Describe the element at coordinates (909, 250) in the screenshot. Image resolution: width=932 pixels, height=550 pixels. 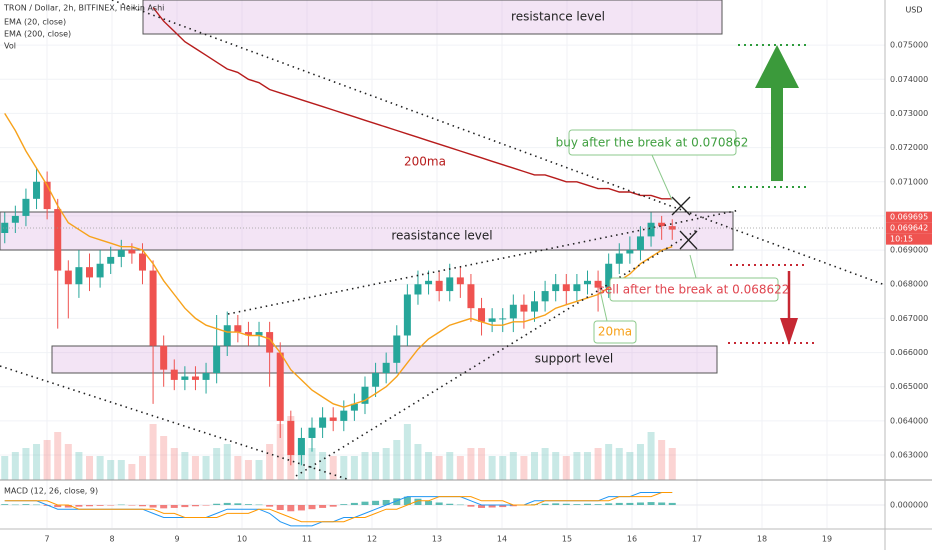
I see `y-tick-label: 0.069000` at that location.